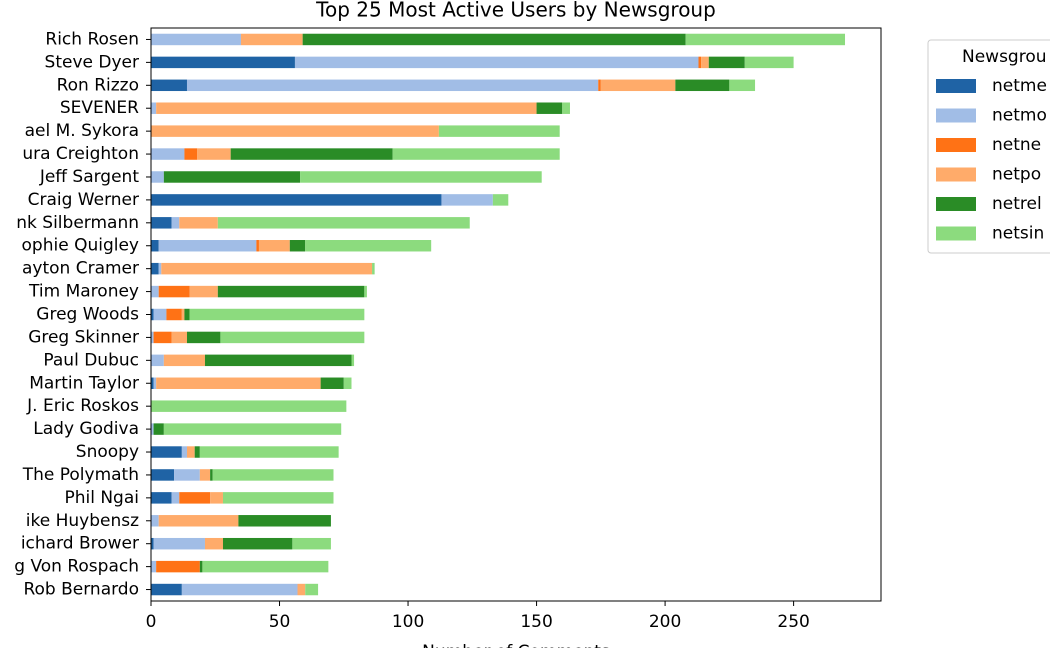 Image resolution: width=1050 pixels, height=648 pixels. I want to click on x-tick-label: 150, so click(536, 622).